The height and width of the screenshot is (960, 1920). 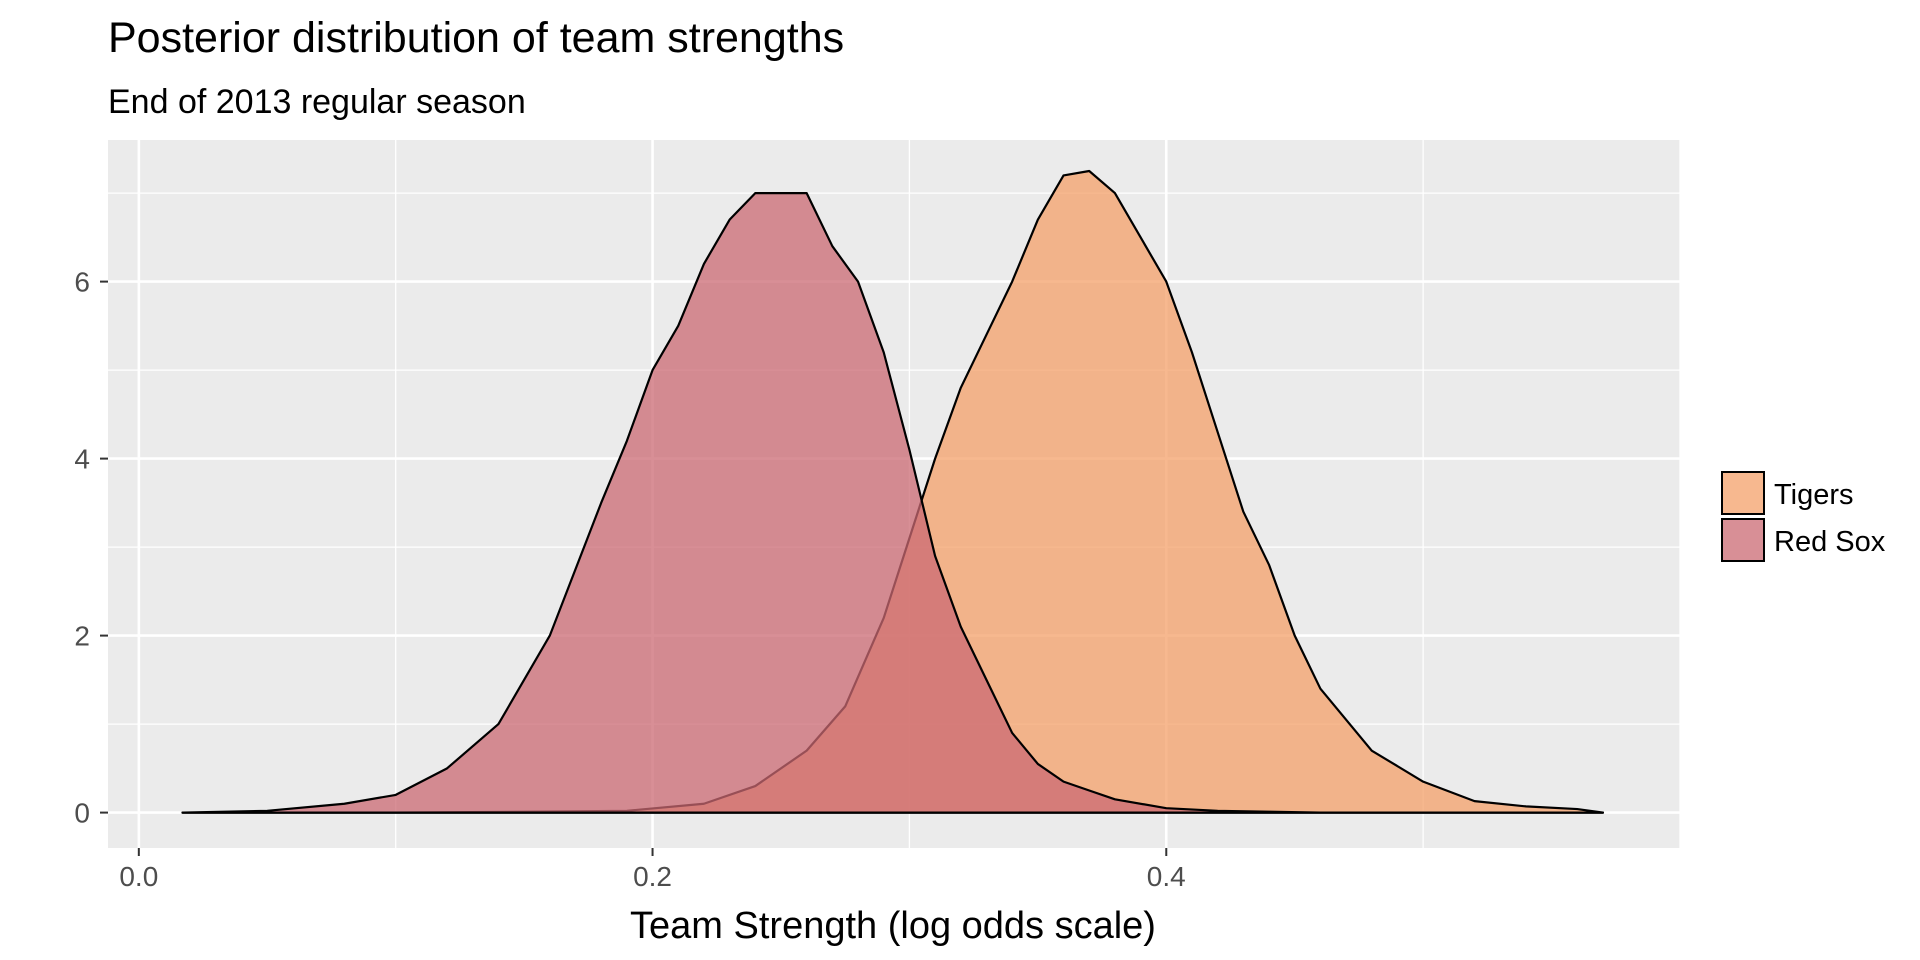 What do you see at coordinates (1830, 542) in the screenshot?
I see `legend-label-red-sox: Red Sox` at bounding box center [1830, 542].